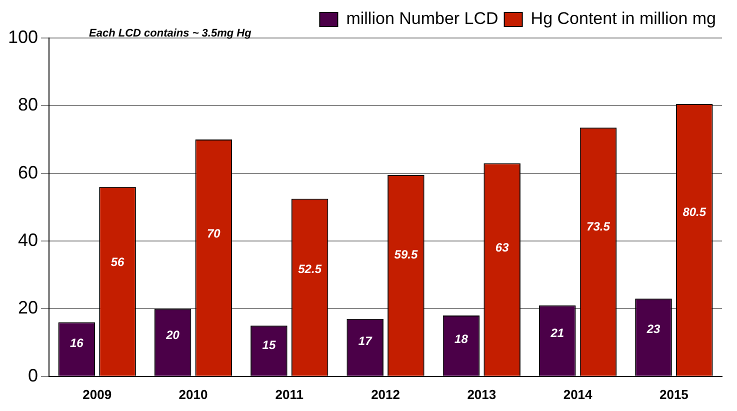 This screenshot has height=411, width=737. Describe the element at coordinates (310, 269) in the screenshot. I see `data-label: 52.5` at that location.